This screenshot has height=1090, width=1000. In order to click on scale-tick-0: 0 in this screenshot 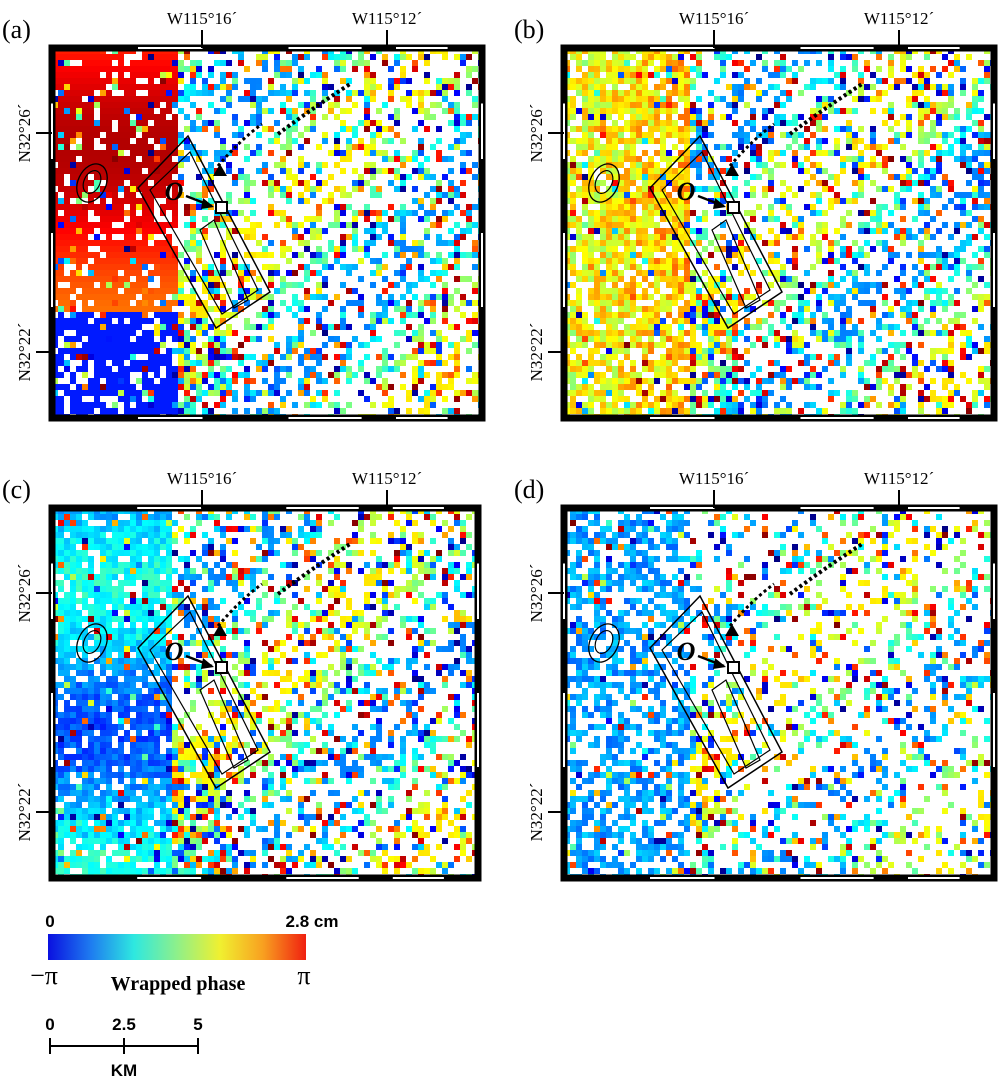, I will do `click(49, 1024)`.